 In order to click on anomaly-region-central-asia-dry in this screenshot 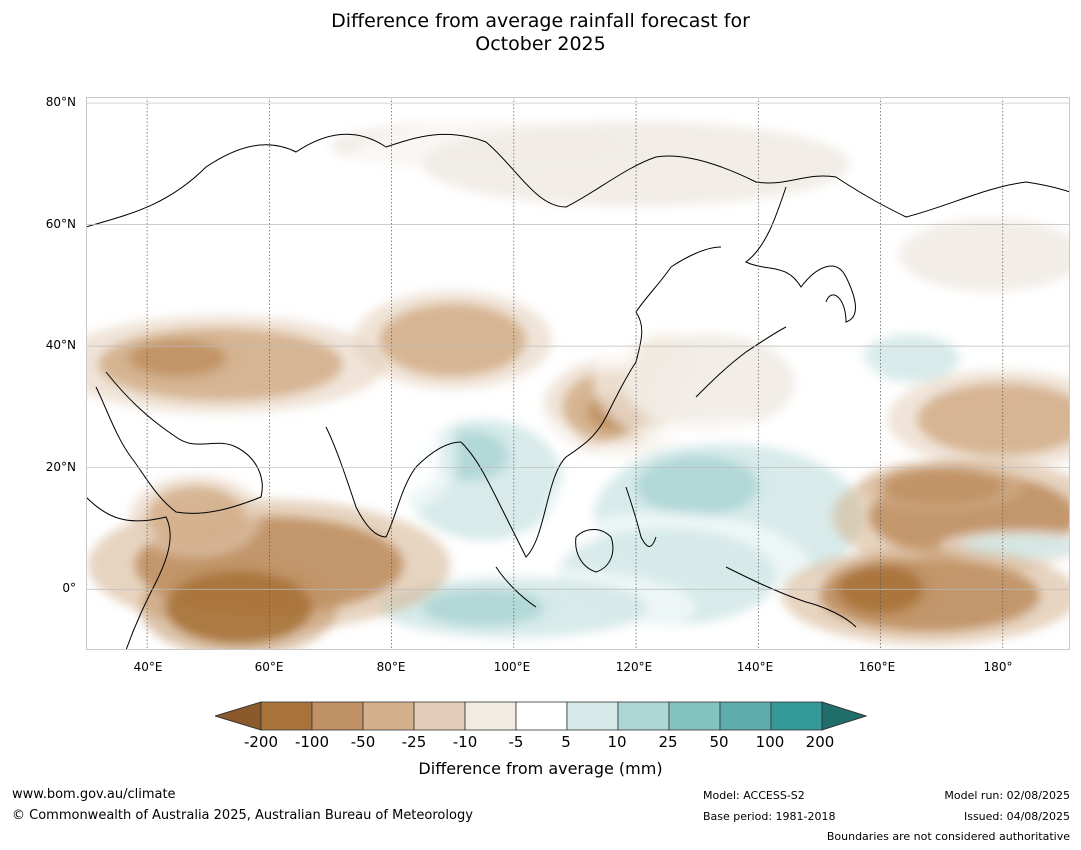, I will do `click(453, 340)`.